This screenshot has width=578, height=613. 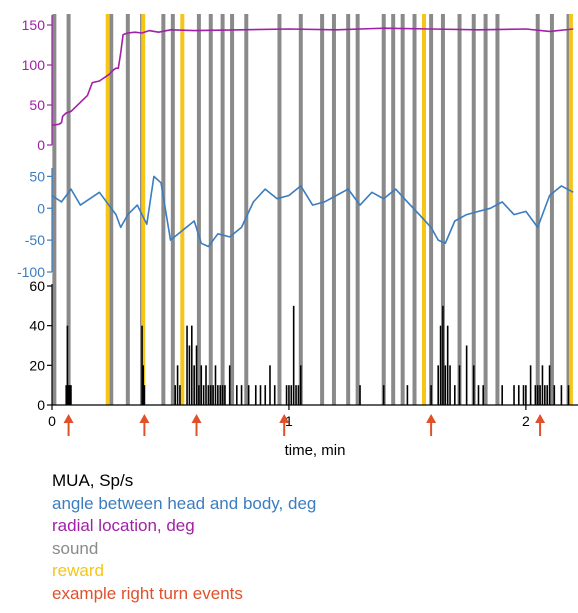 I want to click on radial-y-tick-label: 0, so click(x=41, y=145).